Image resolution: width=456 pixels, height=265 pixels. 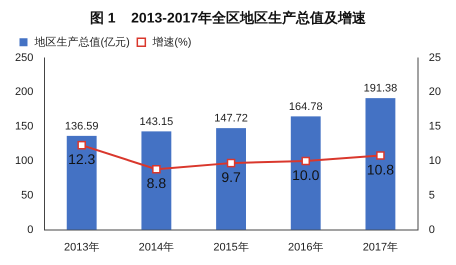 I want to click on legend-label: 增速(%), so click(x=171, y=41).